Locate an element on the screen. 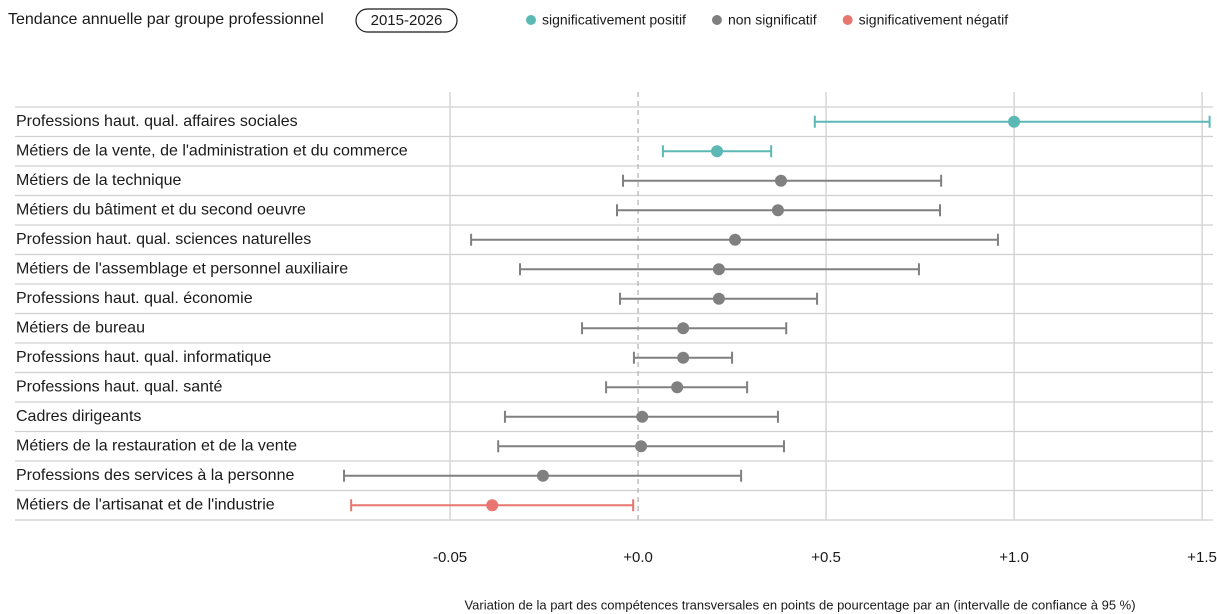 The image size is (1217, 614). row-label: Professions haut. qual. économie is located at coordinates (134, 298).